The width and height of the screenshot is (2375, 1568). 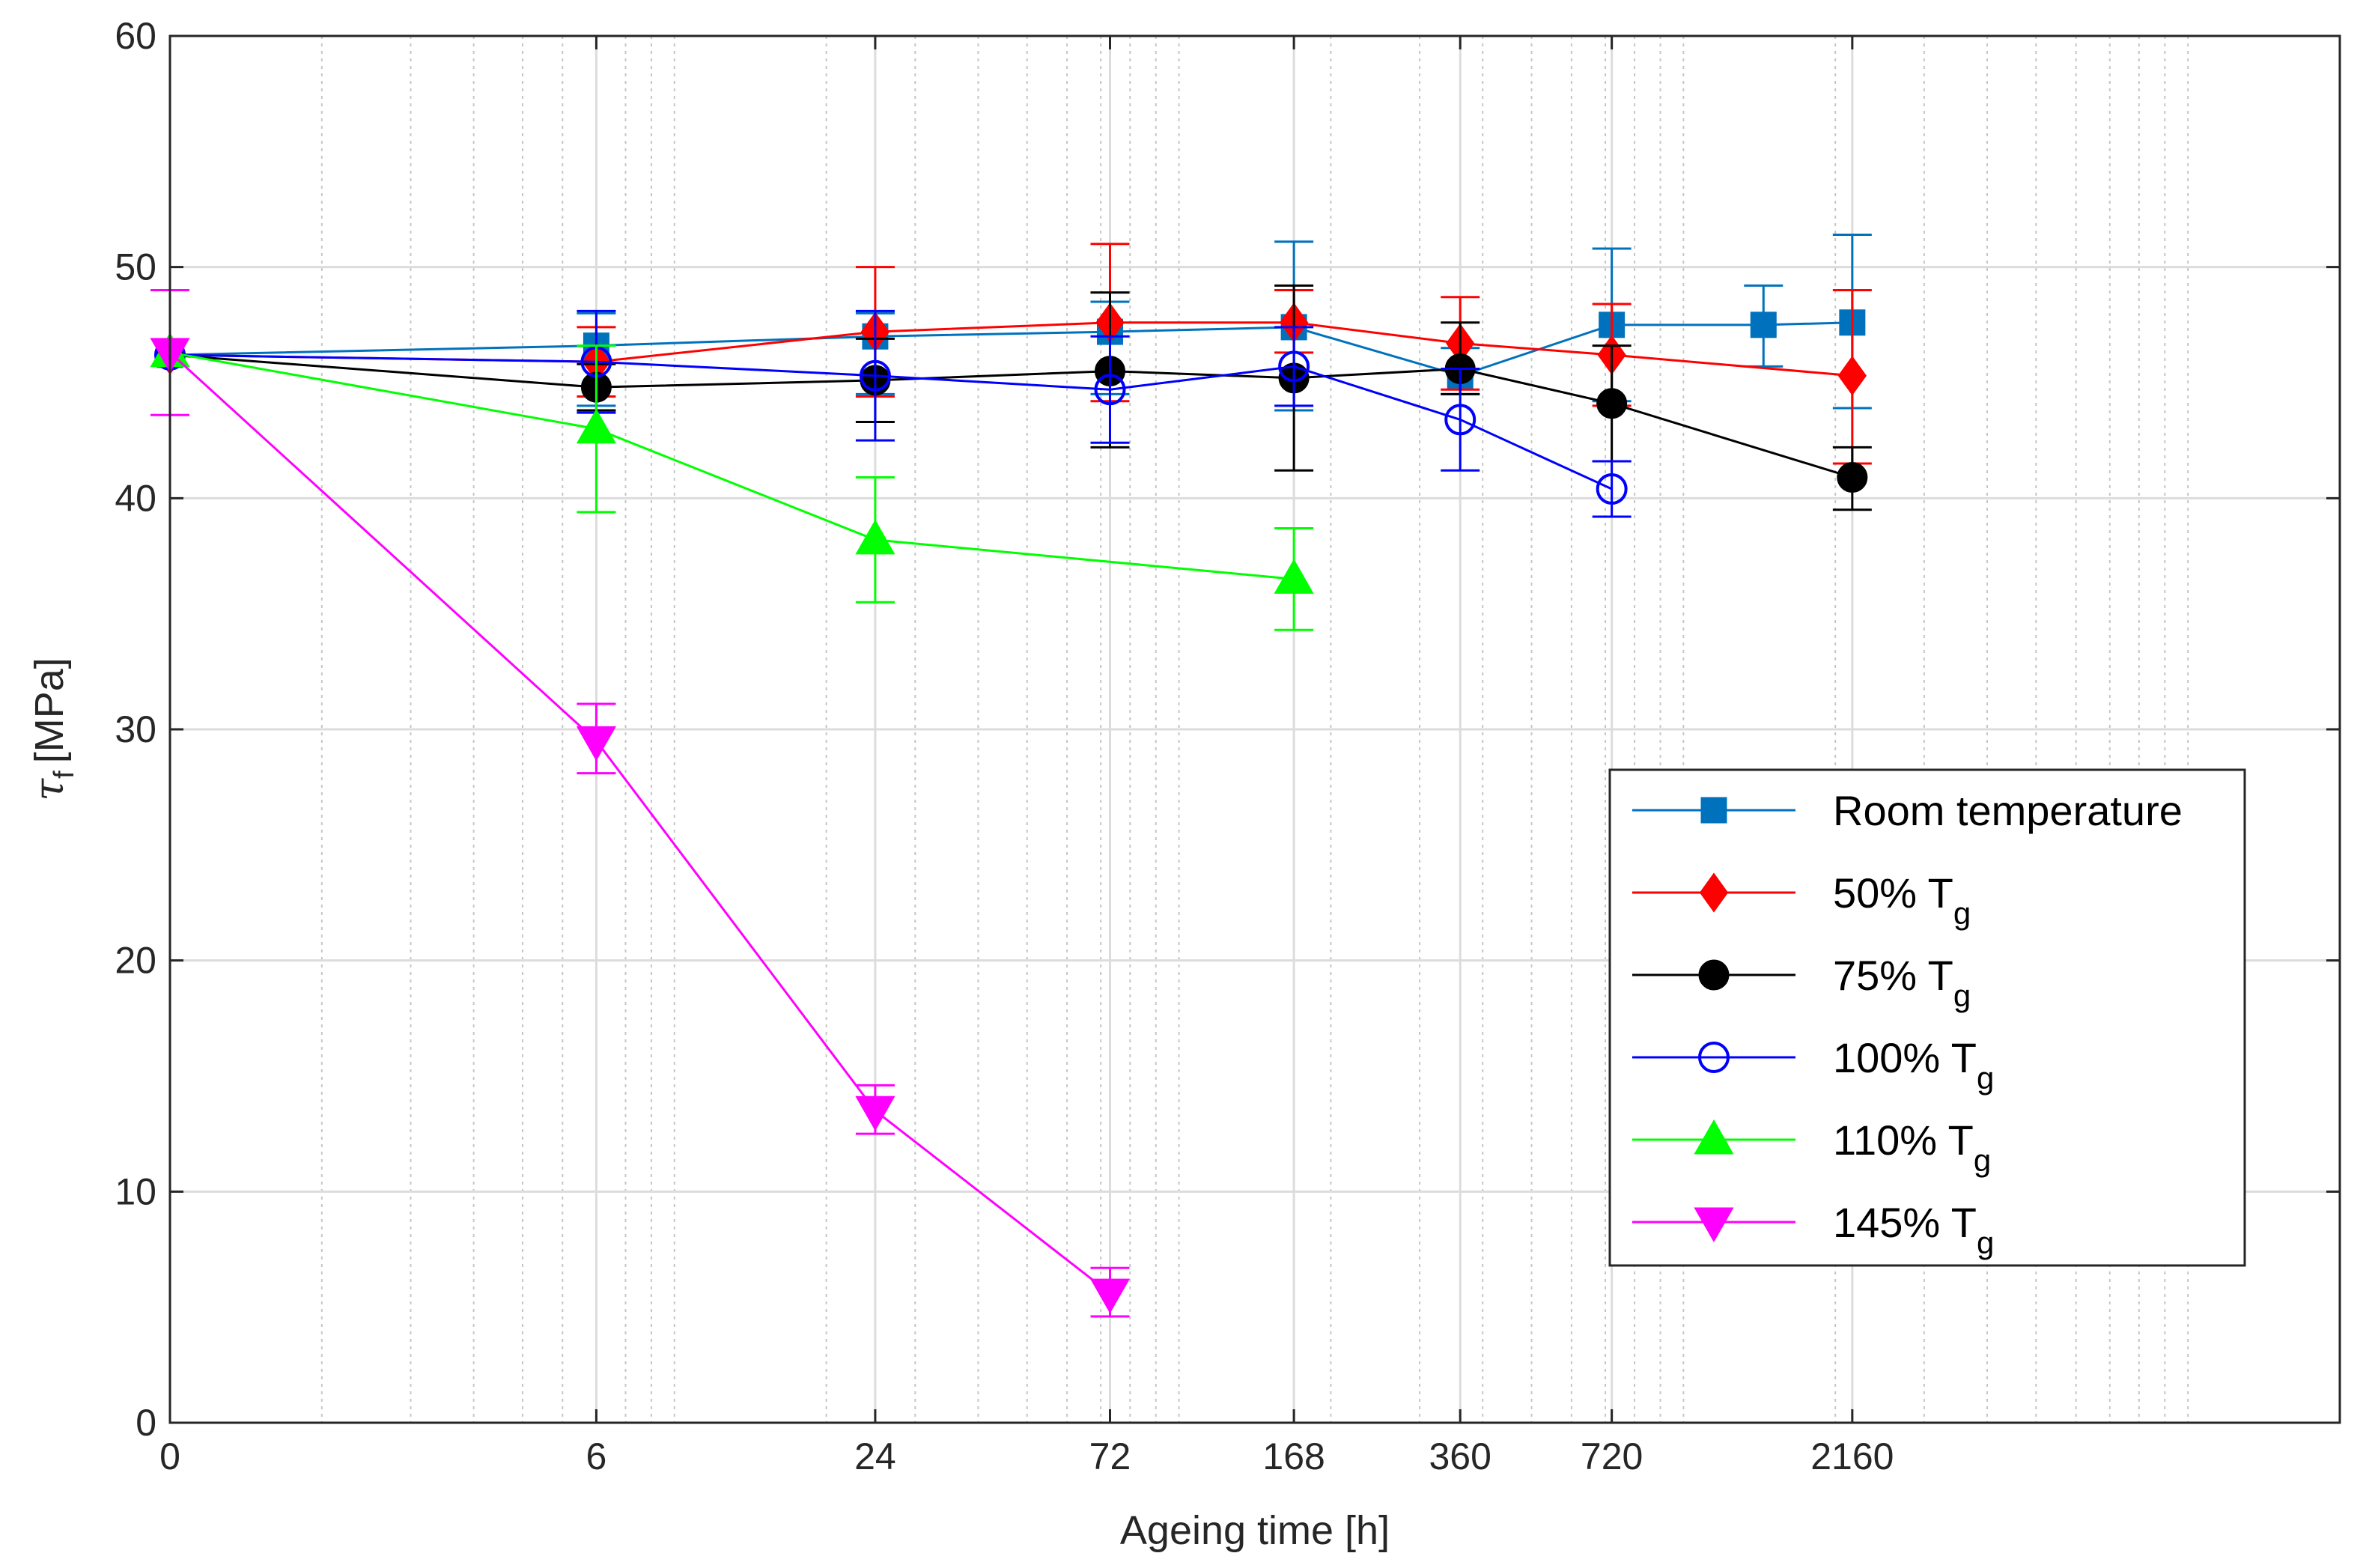 I want to click on series-110-tg, so click(x=732, y=481).